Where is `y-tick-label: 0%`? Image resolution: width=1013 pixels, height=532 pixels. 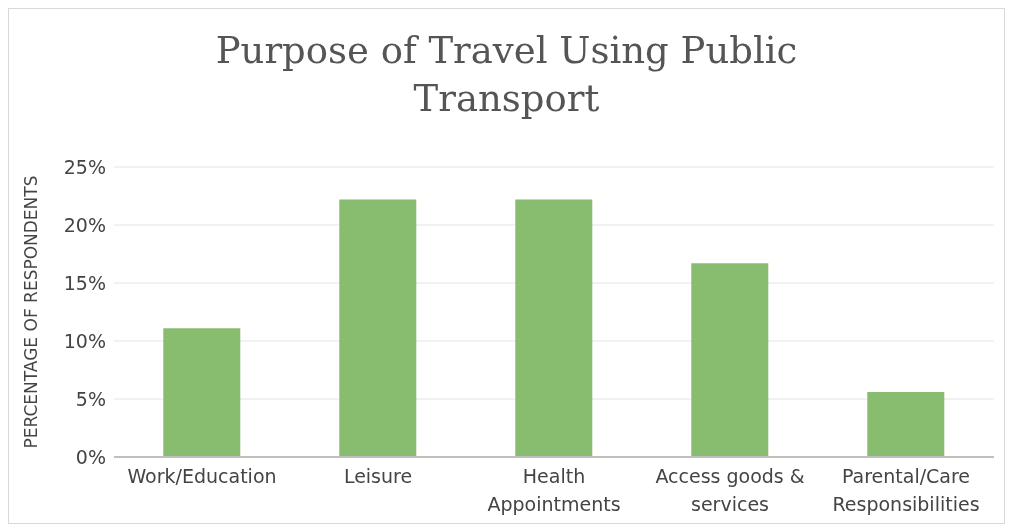
y-tick-label: 0% is located at coordinates (90, 456).